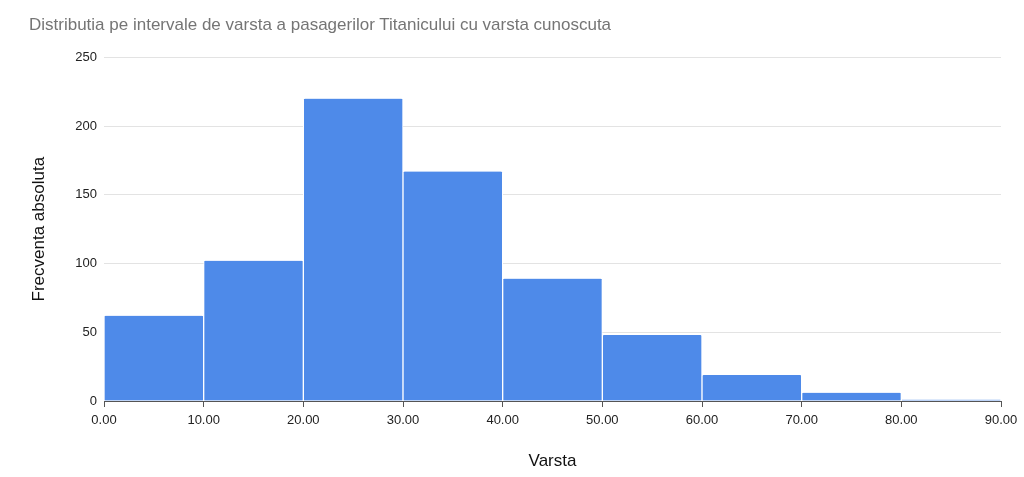 This screenshot has height=477, width=1024. I want to click on y-tick-label: 250, so click(86, 56).